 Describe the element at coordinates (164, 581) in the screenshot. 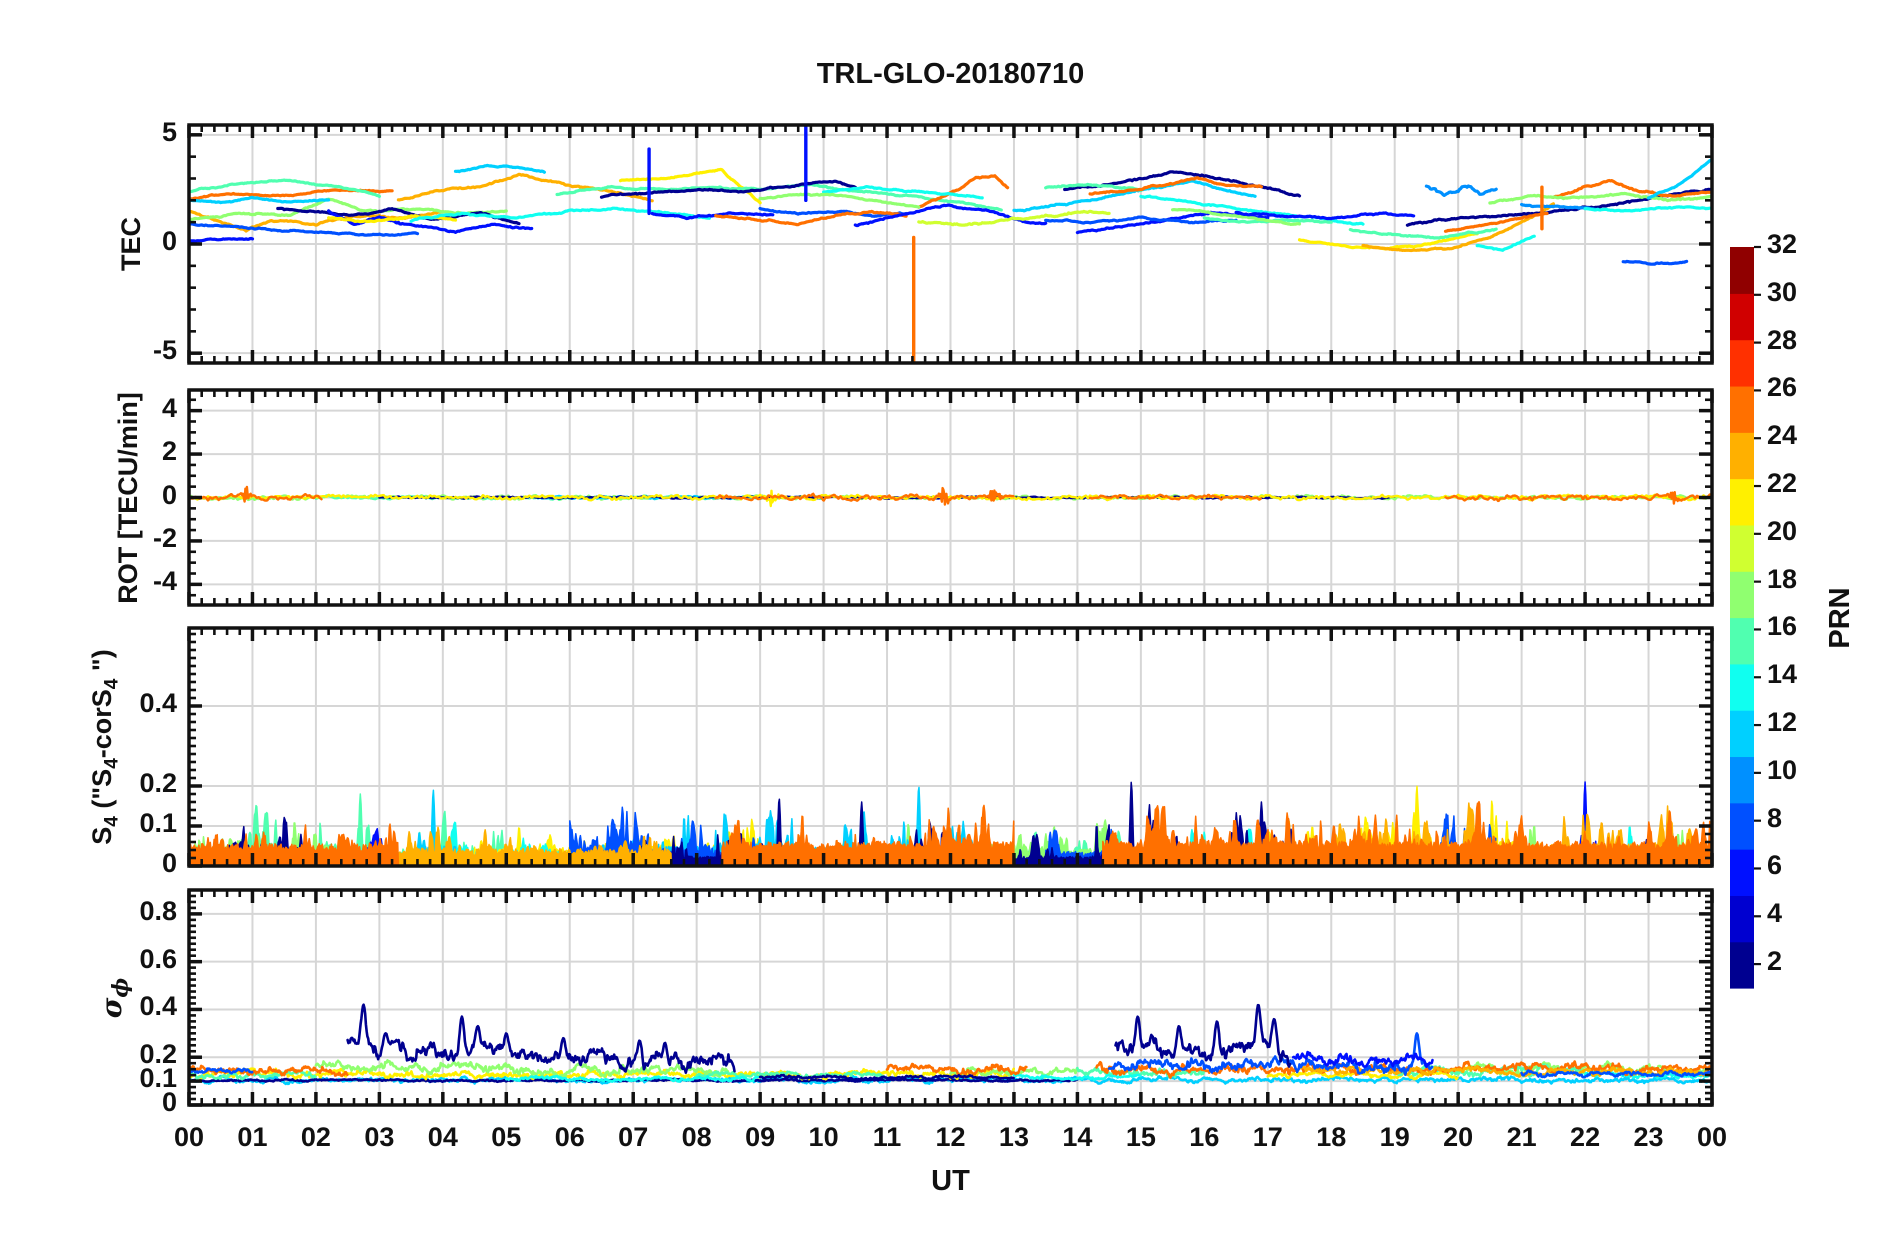

I see `y-tick-label: -4` at that location.